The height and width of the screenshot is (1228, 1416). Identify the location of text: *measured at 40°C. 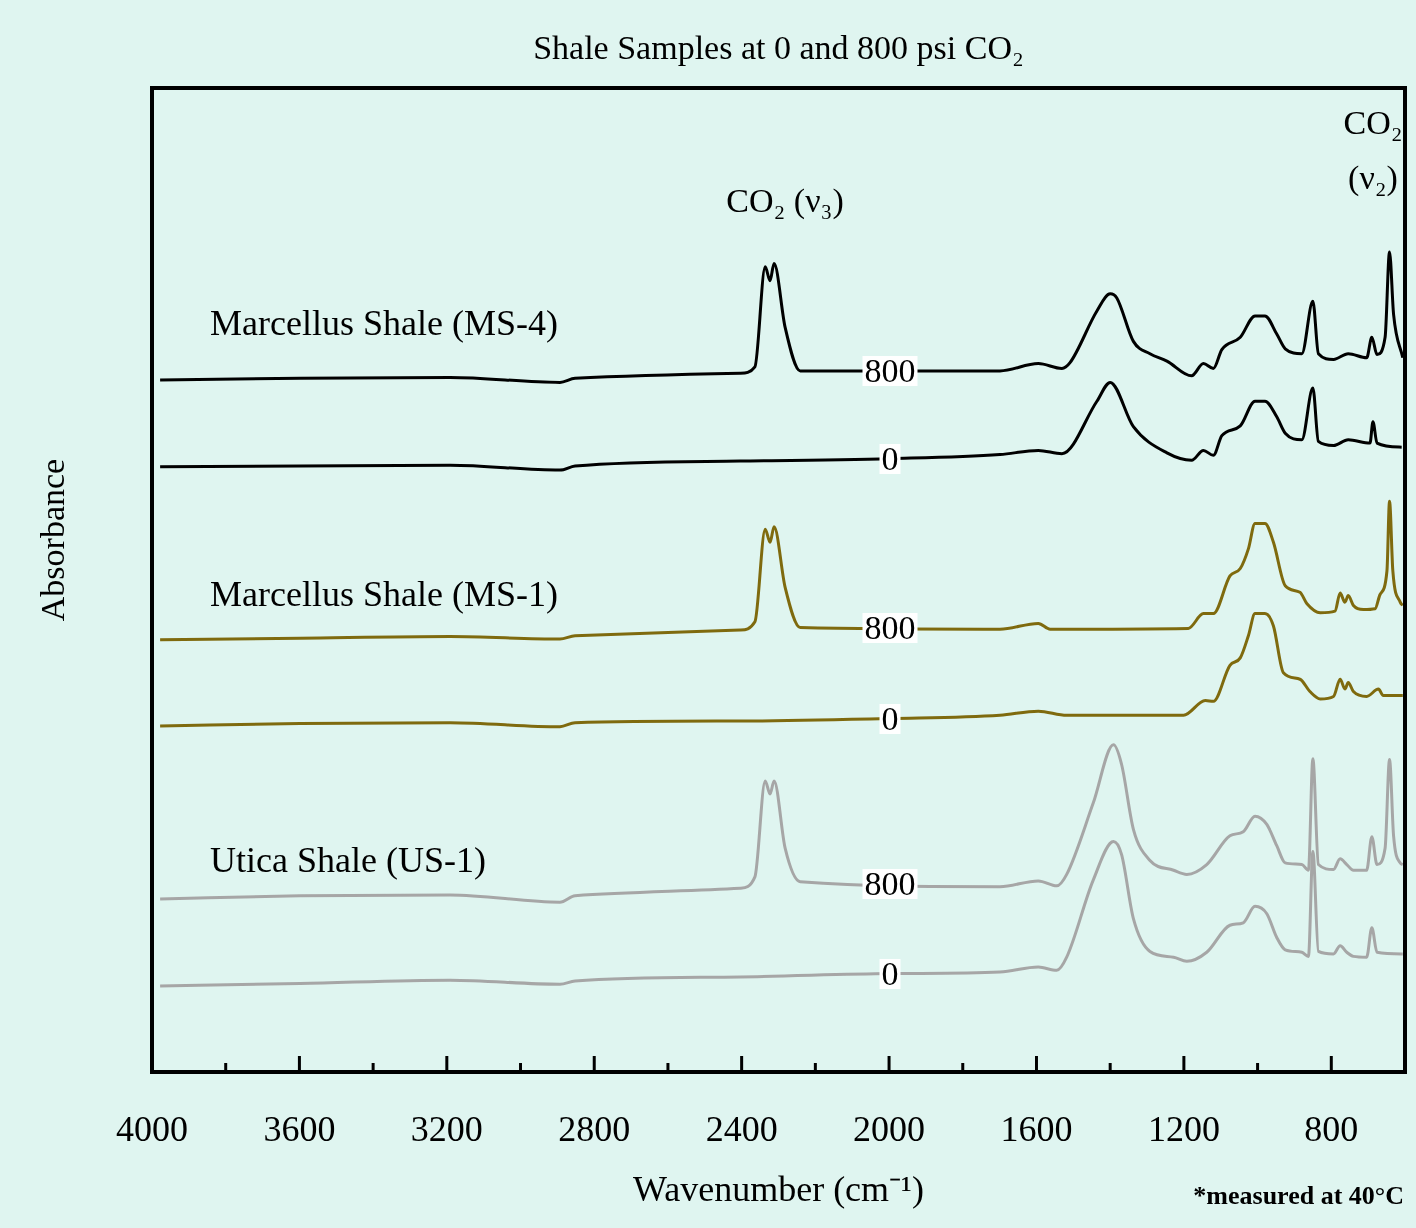
(1298, 1195).